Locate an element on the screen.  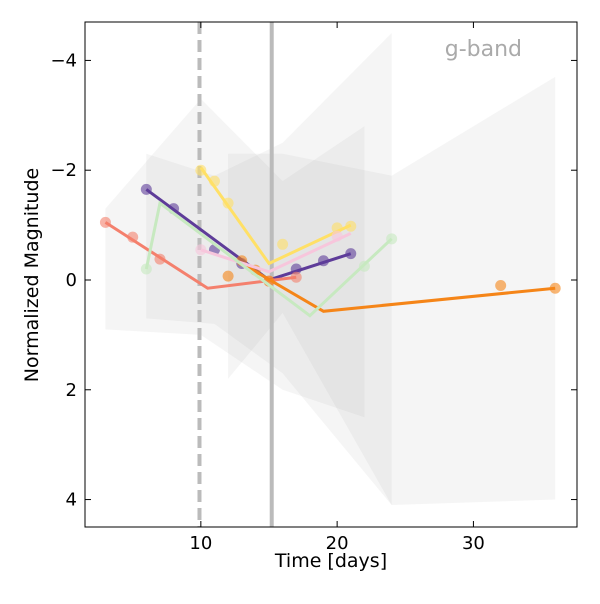
y-tick-label: −2 is located at coordinates (63, 170).